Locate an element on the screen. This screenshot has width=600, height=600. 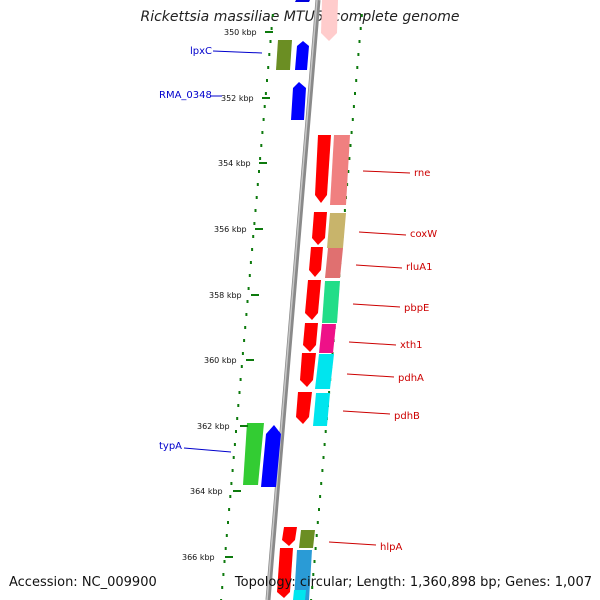
reverse-strand-genes is located at coordinates (313, 300).